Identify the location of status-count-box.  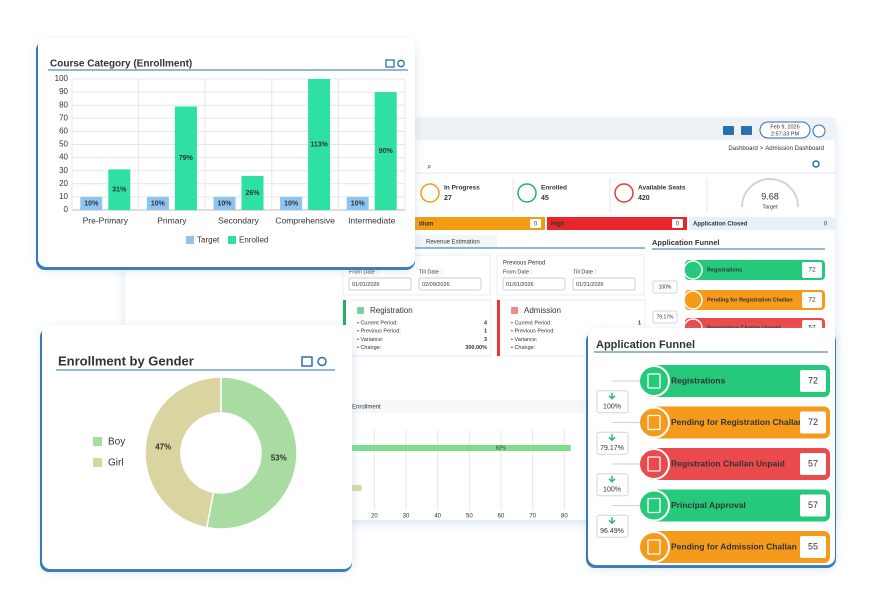
(535, 223).